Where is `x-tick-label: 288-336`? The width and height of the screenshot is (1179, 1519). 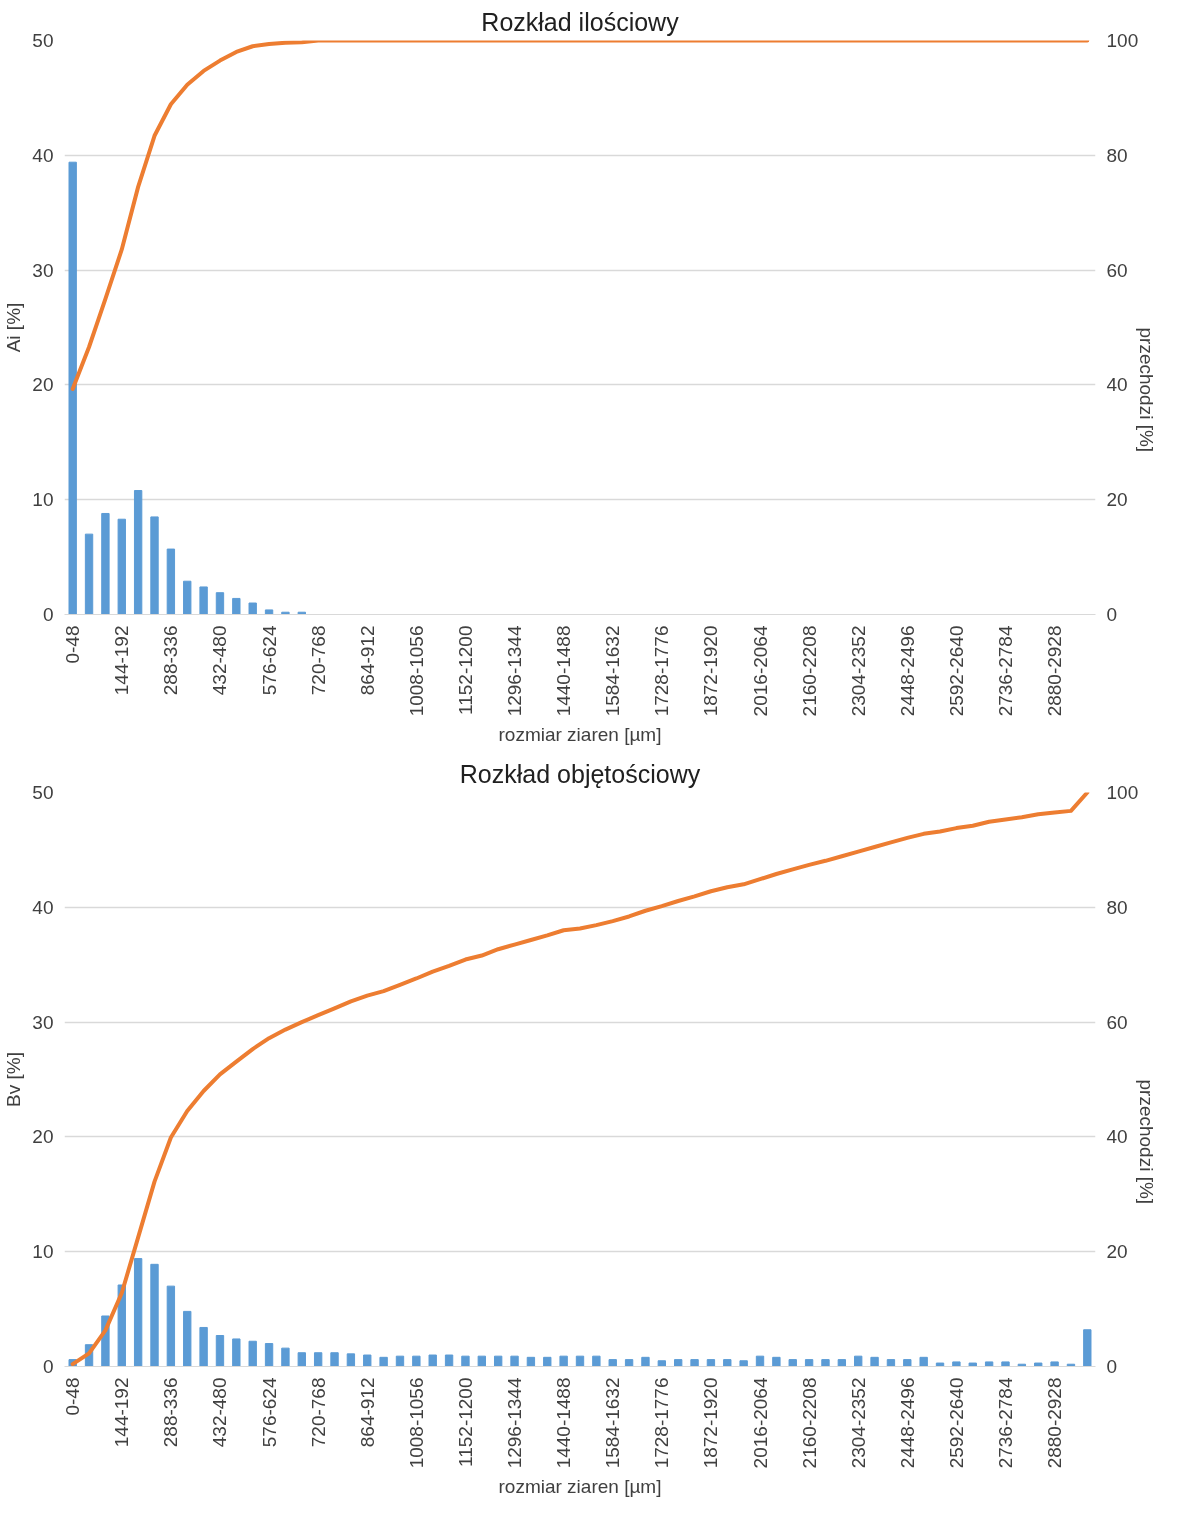 x-tick-label: 288-336 is located at coordinates (171, 1412).